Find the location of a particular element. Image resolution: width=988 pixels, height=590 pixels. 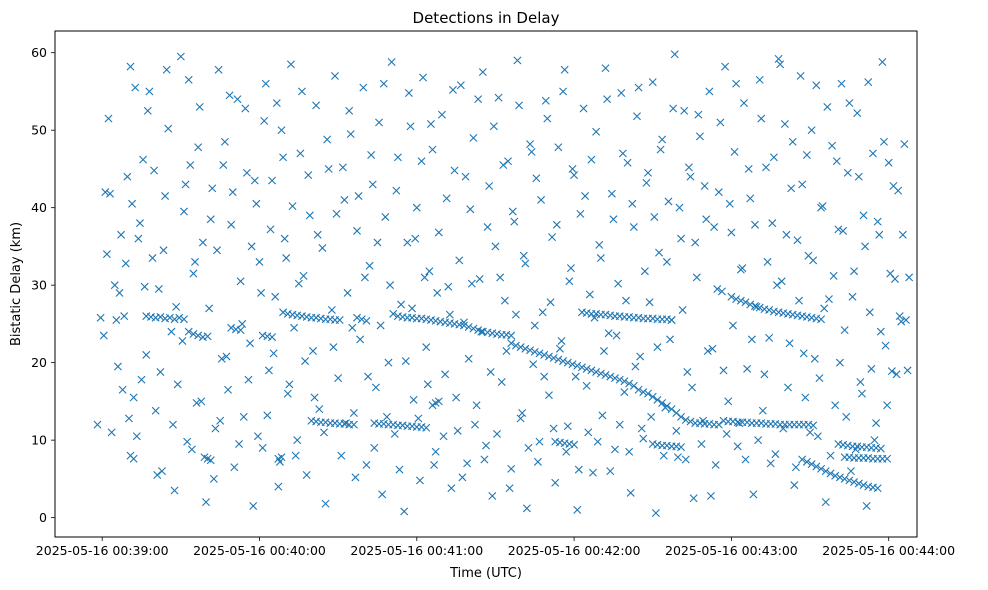

y-tick-label: 40 is located at coordinates (39, 207).